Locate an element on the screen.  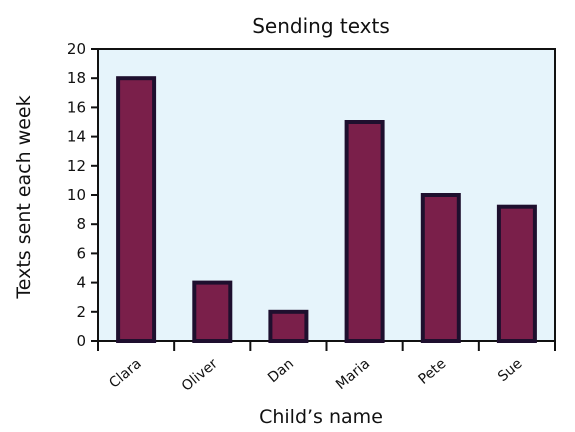
bar-maria is located at coordinates (364, 231).